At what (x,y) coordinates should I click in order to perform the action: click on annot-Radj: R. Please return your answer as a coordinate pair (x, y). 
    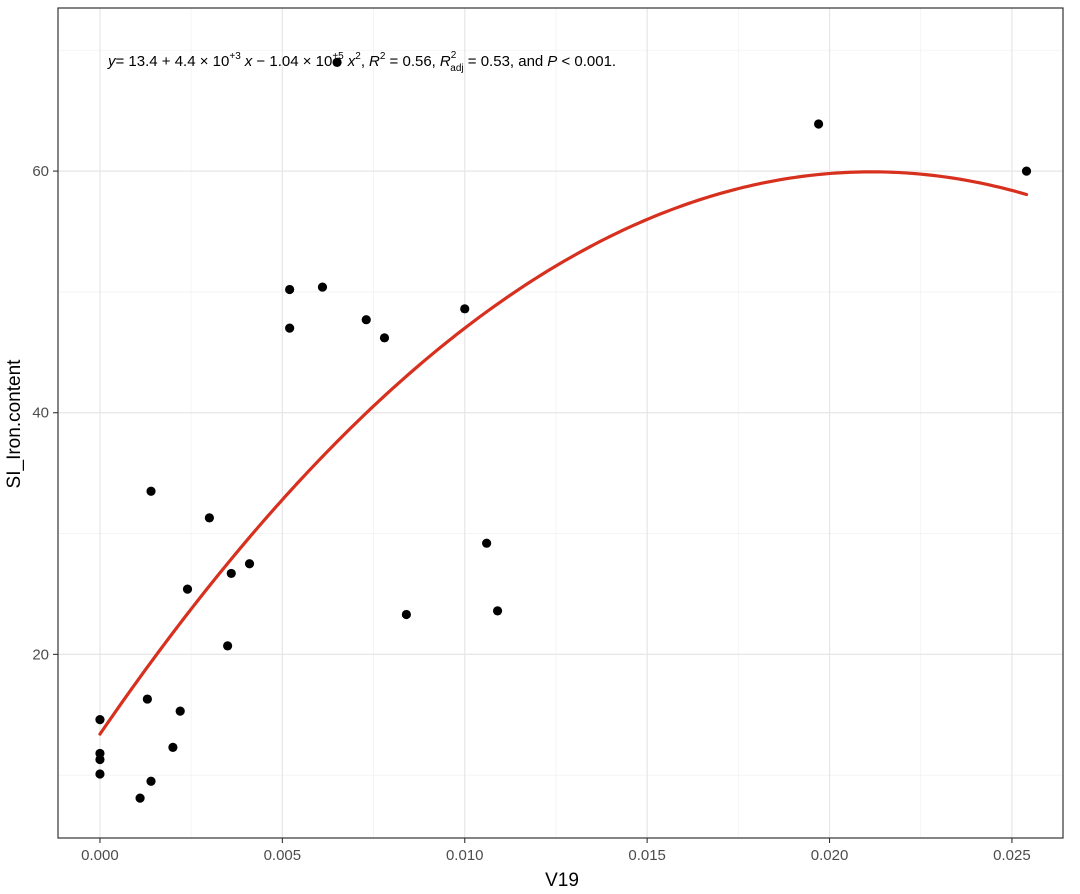
    Looking at the image, I should click on (445, 61).